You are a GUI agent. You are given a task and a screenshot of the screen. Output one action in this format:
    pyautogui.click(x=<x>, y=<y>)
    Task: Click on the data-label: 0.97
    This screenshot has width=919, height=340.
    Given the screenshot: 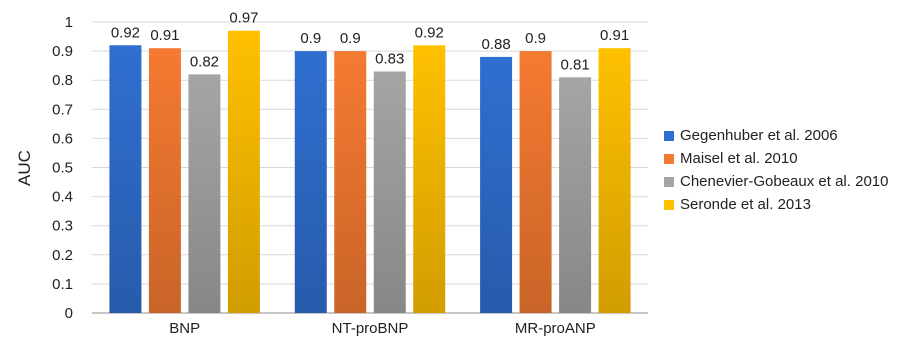 What is the action you would take?
    pyautogui.click(x=243, y=18)
    